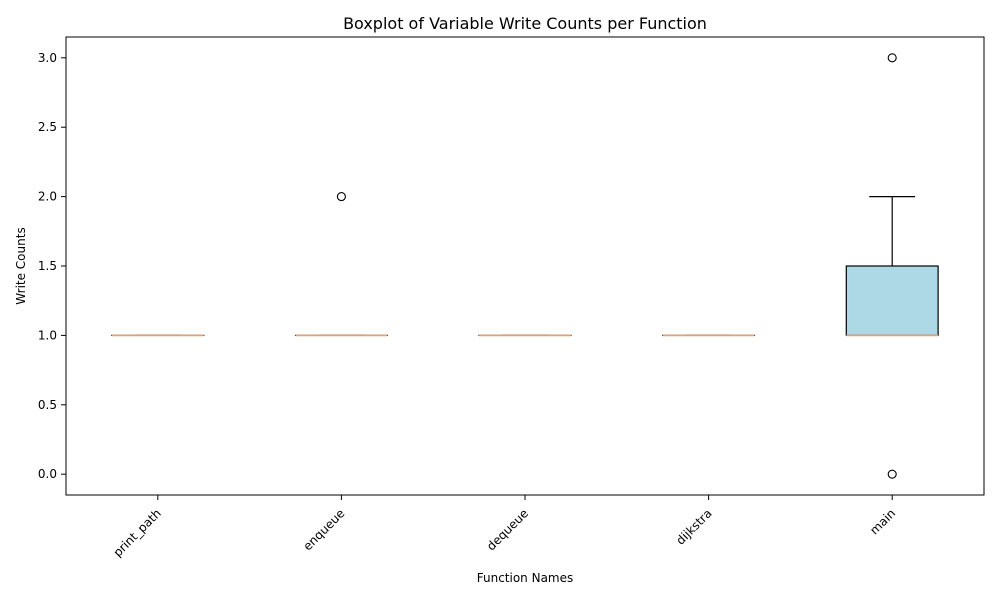 This screenshot has width=1000, height=600. I want to click on y-tick-label: 0.5, so click(47, 405).